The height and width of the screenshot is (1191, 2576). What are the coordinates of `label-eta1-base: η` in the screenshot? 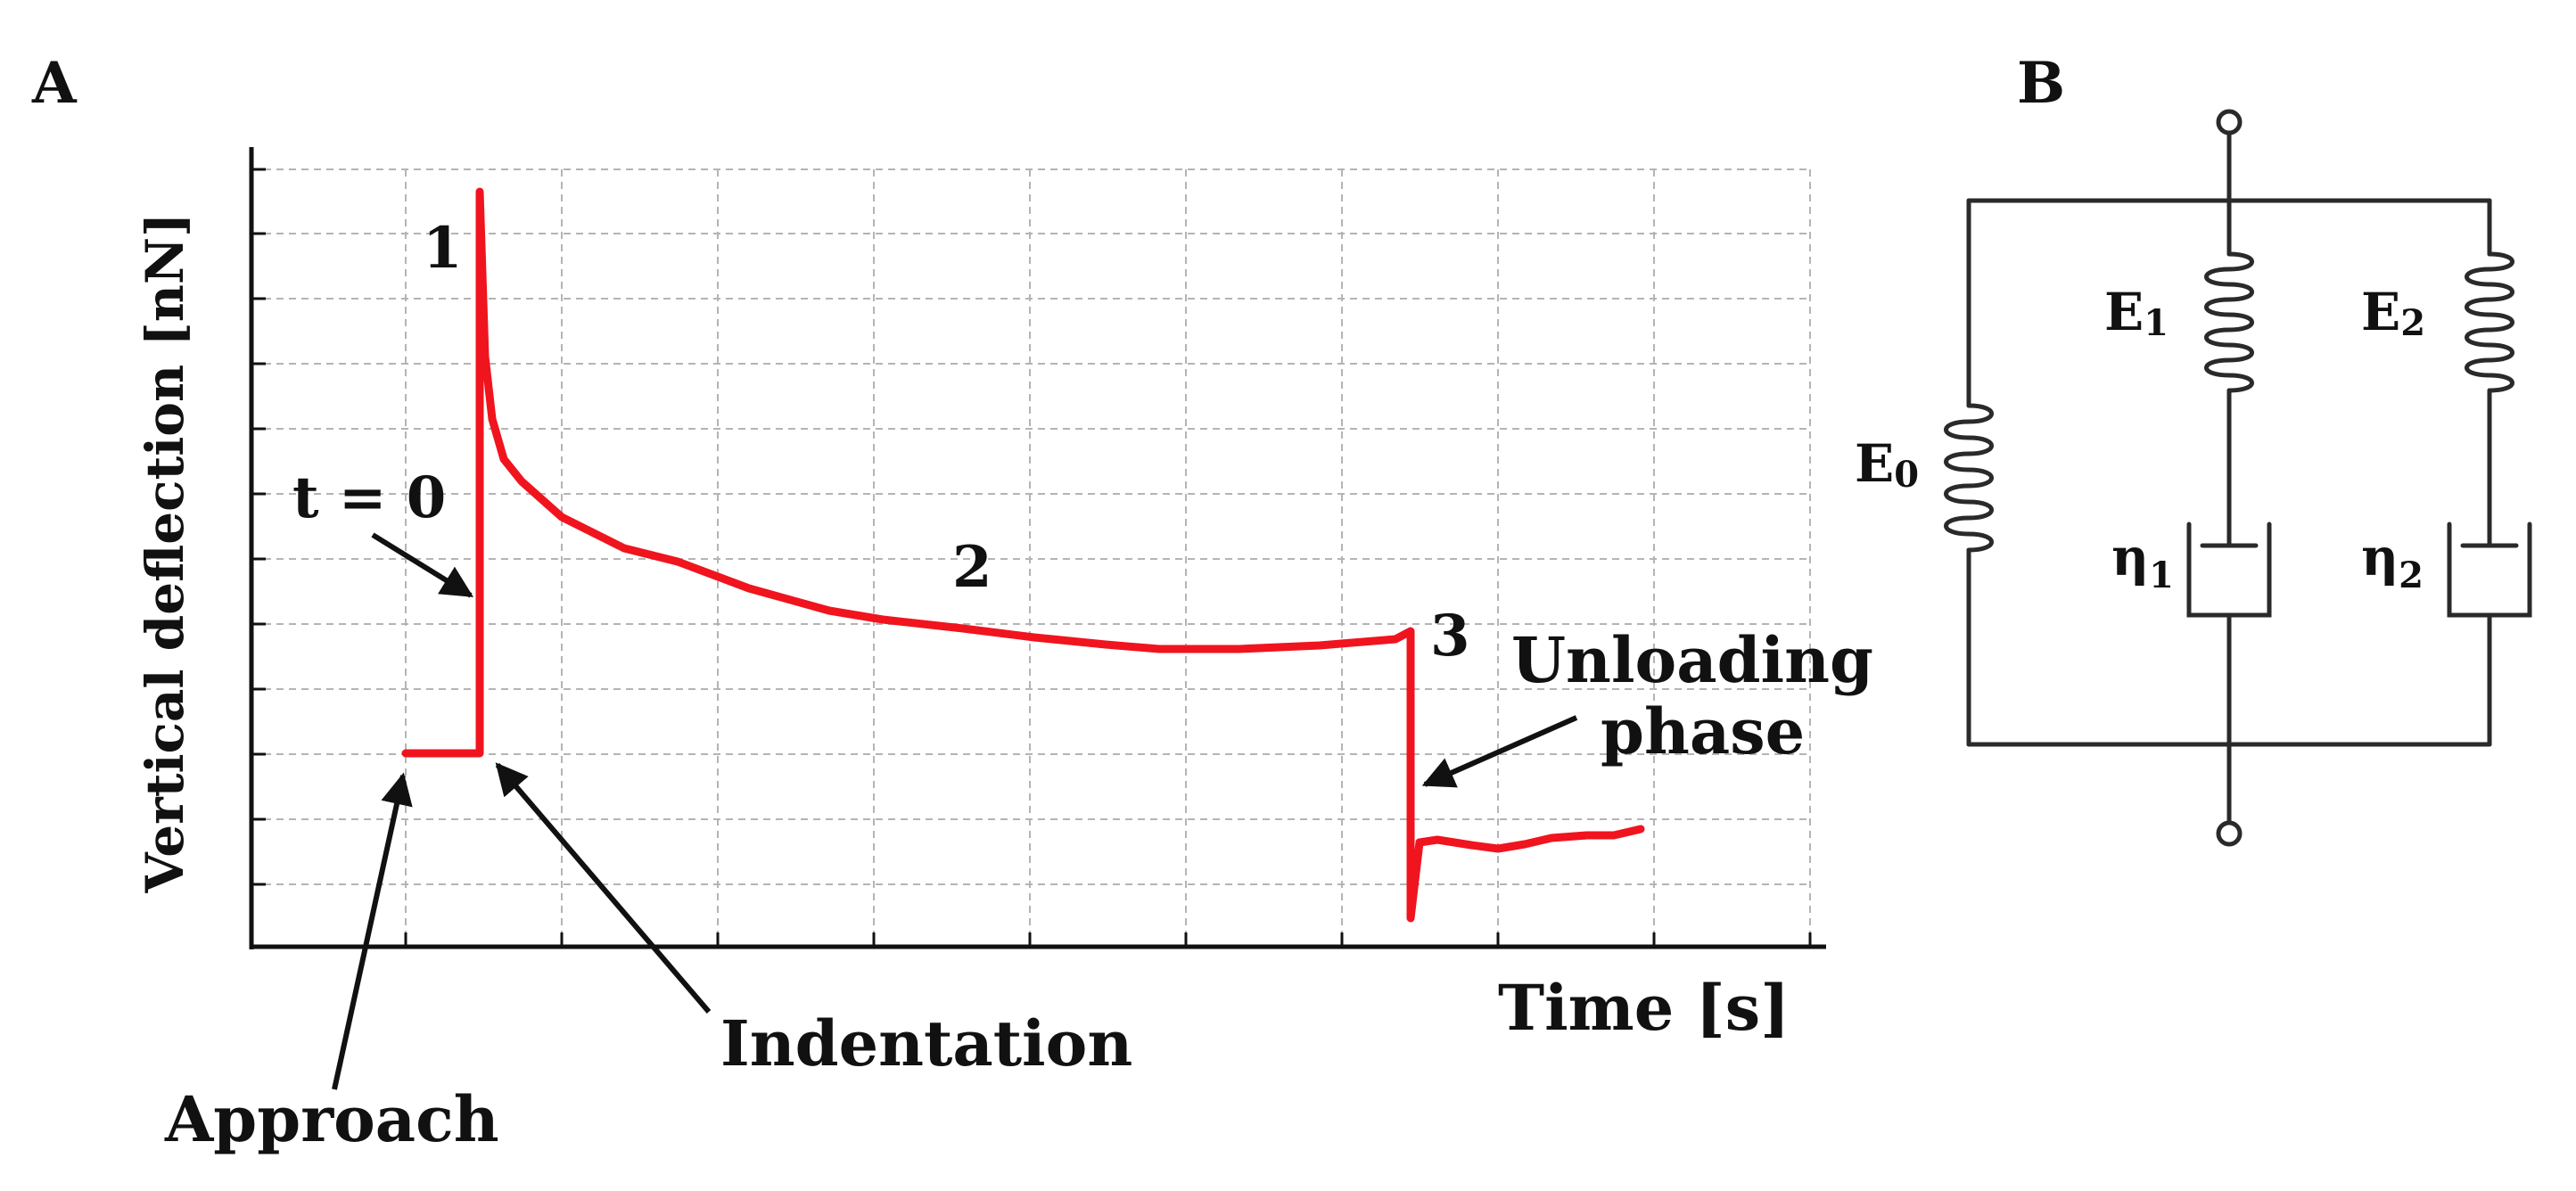 It's located at (2130, 557).